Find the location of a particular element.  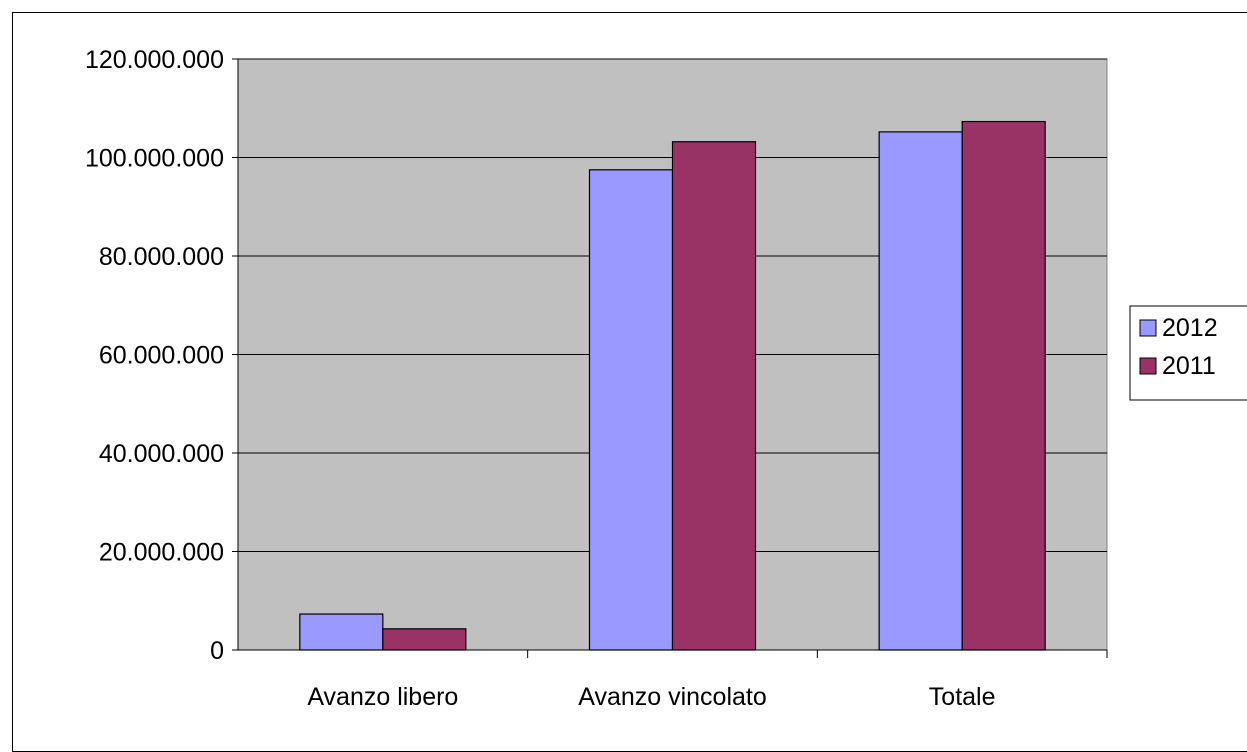

y-tick-label: 20.000.000 is located at coordinates (161, 553).